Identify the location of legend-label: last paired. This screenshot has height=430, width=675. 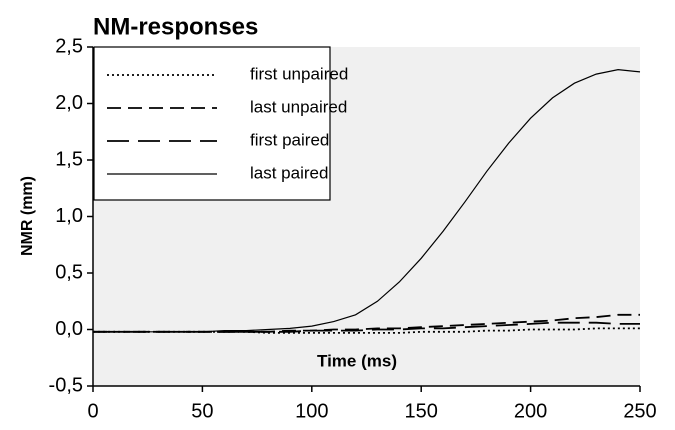
(289, 172).